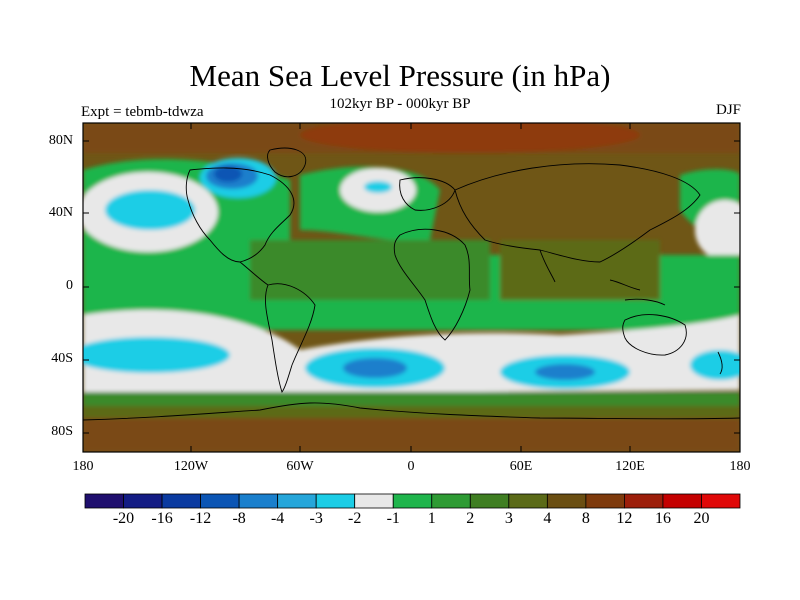 The width and height of the screenshot is (800, 600). What do you see at coordinates (400, 104) in the screenshot?
I see `map-subtitle: 102kyr BP - 000kyr BP` at bounding box center [400, 104].